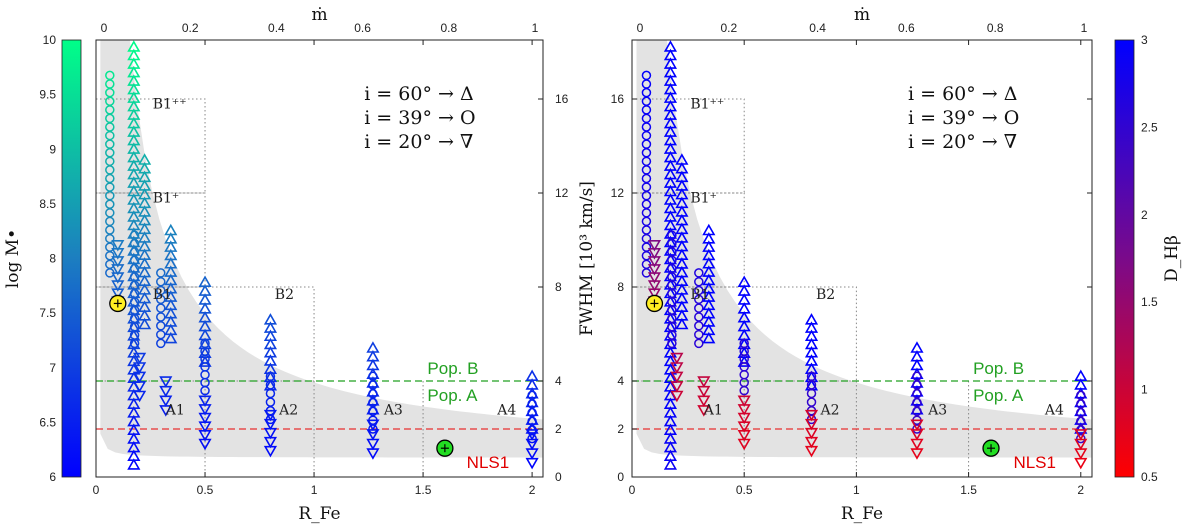 The width and height of the screenshot is (1200, 524). Describe the element at coordinates (423, 490) in the screenshot. I see `x-tick-label: 1.5` at that location.